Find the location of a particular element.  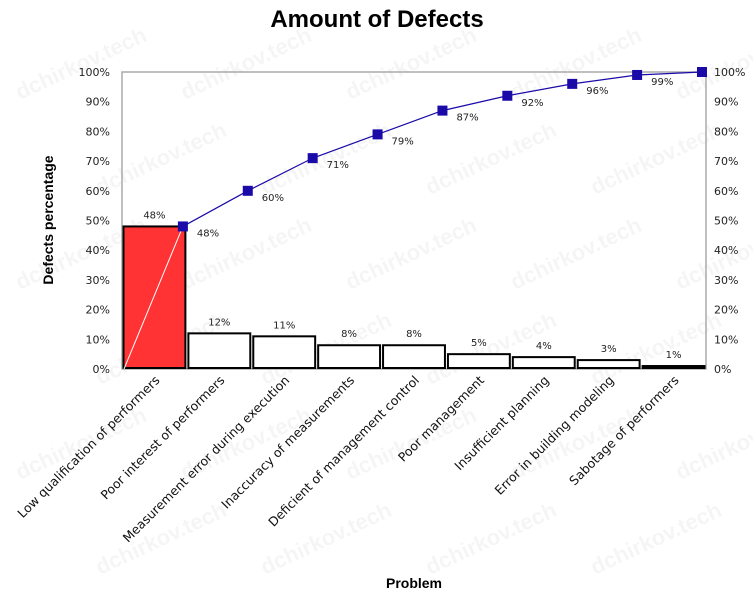

secondary-y-tick-label: 0% is located at coordinates (722, 369).